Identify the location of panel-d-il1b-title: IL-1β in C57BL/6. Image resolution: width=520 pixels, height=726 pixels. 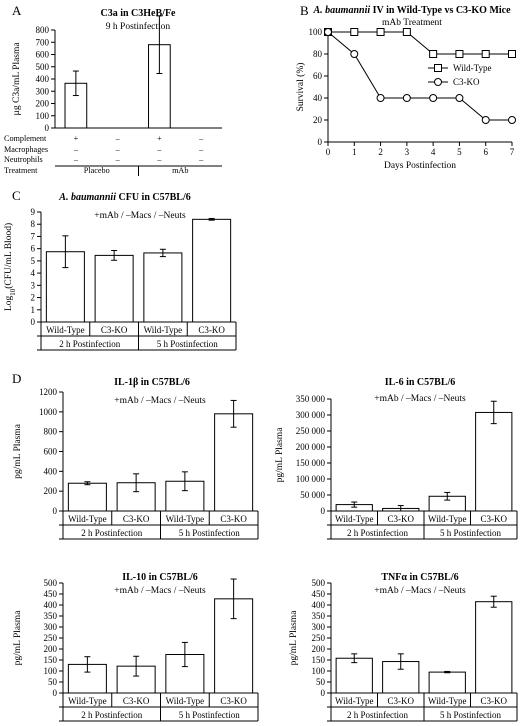
(152, 382).